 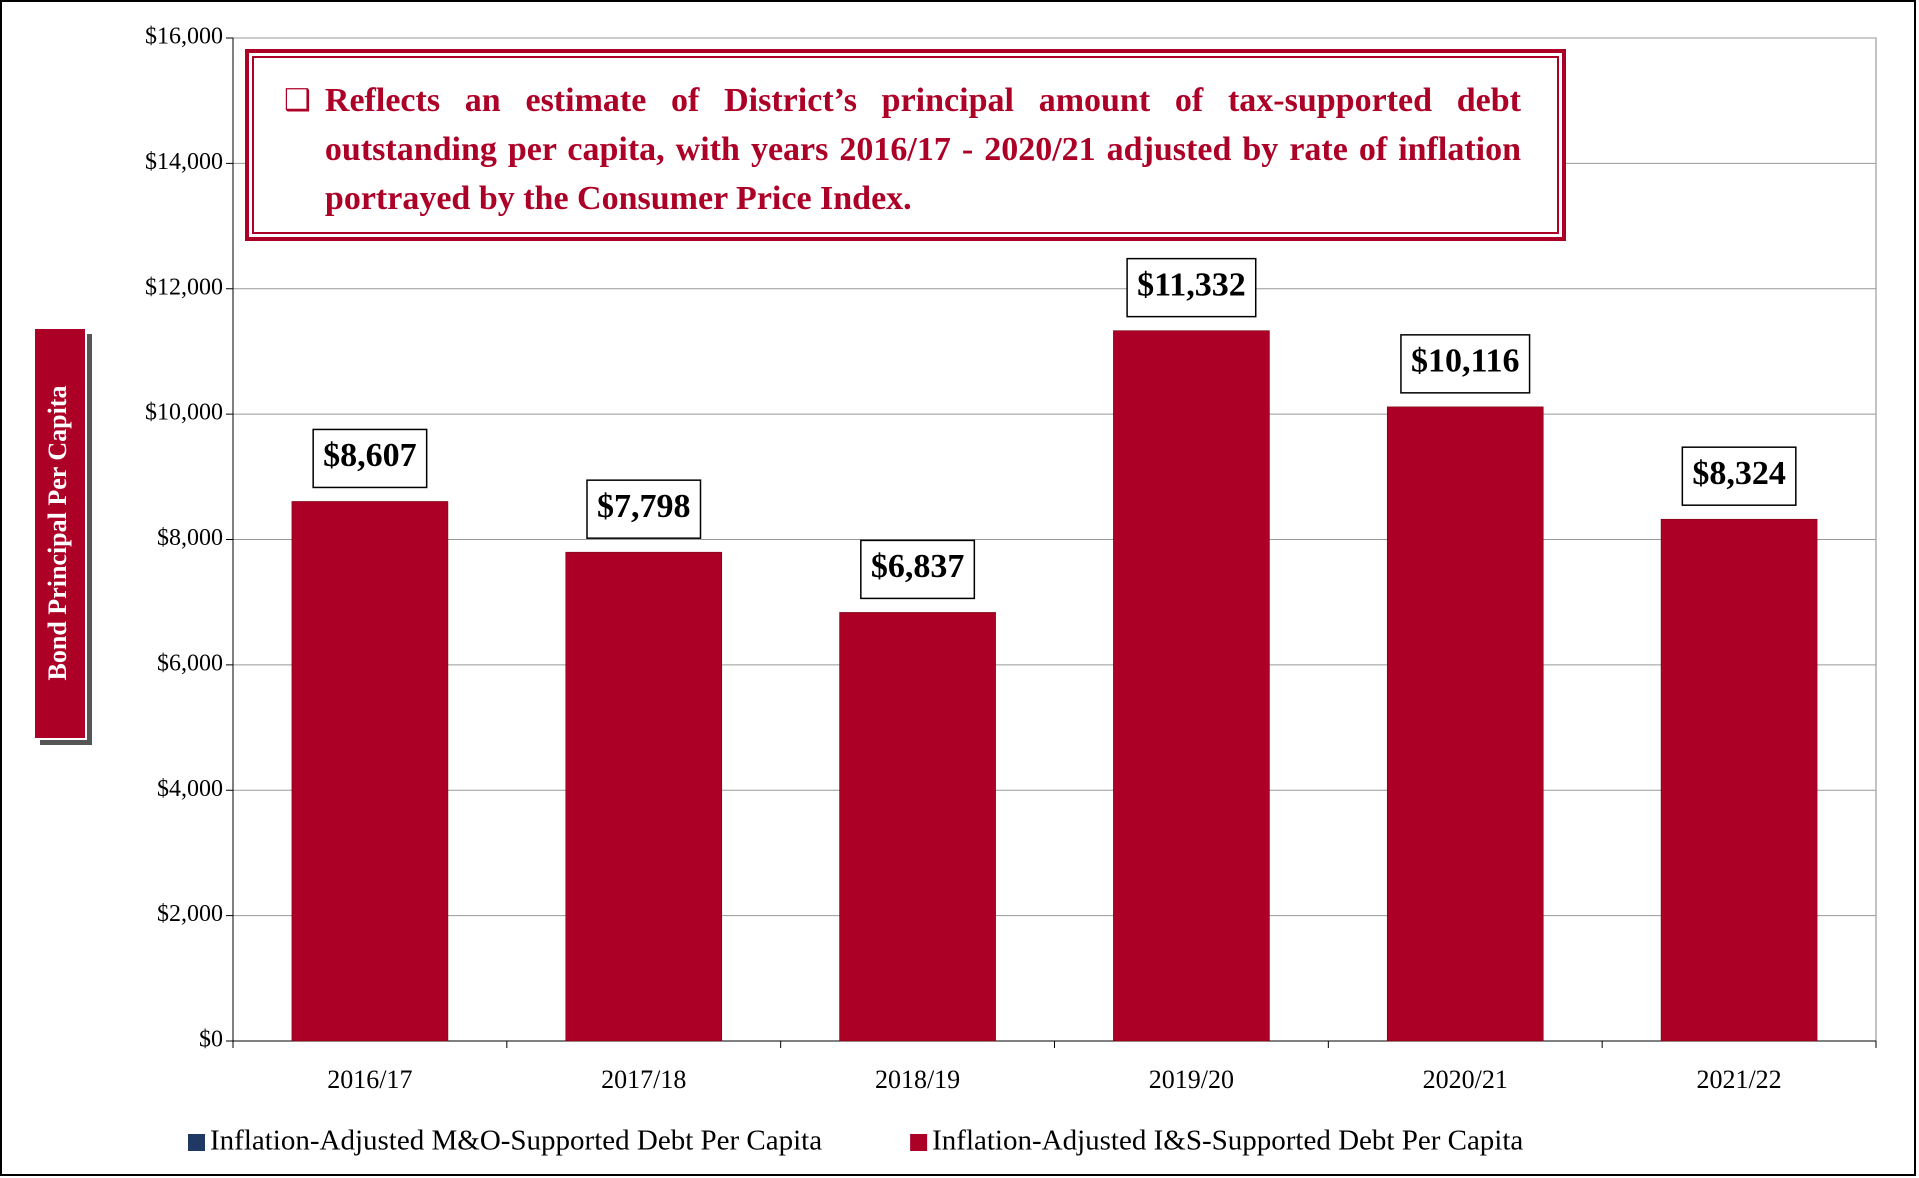 What do you see at coordinates (917, 1079) in the screenshot?
I see `x-tick-label: 2018/19` at bounding box center [917, 1079].